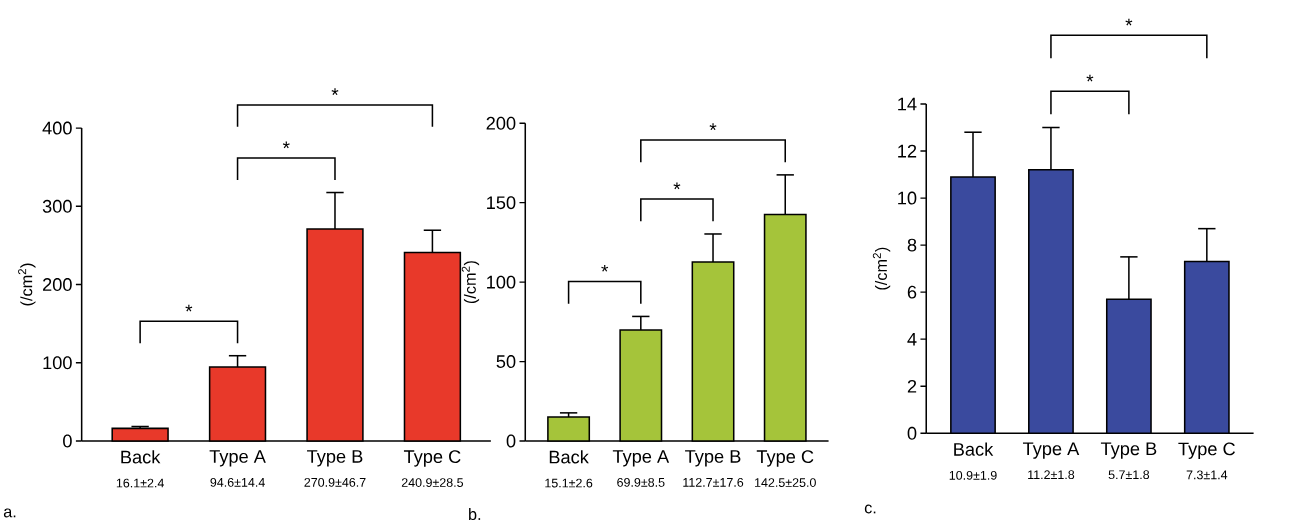  What do you see at coordinates (870, 509) in the screenshot?
I see `text: c.` at bounding box center [870, 509].